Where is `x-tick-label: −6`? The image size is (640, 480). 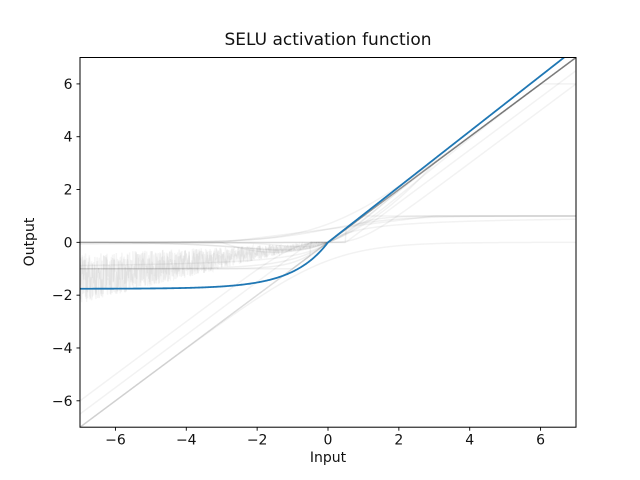 x-tick-label: −6 is located at coordinates (115, 441).